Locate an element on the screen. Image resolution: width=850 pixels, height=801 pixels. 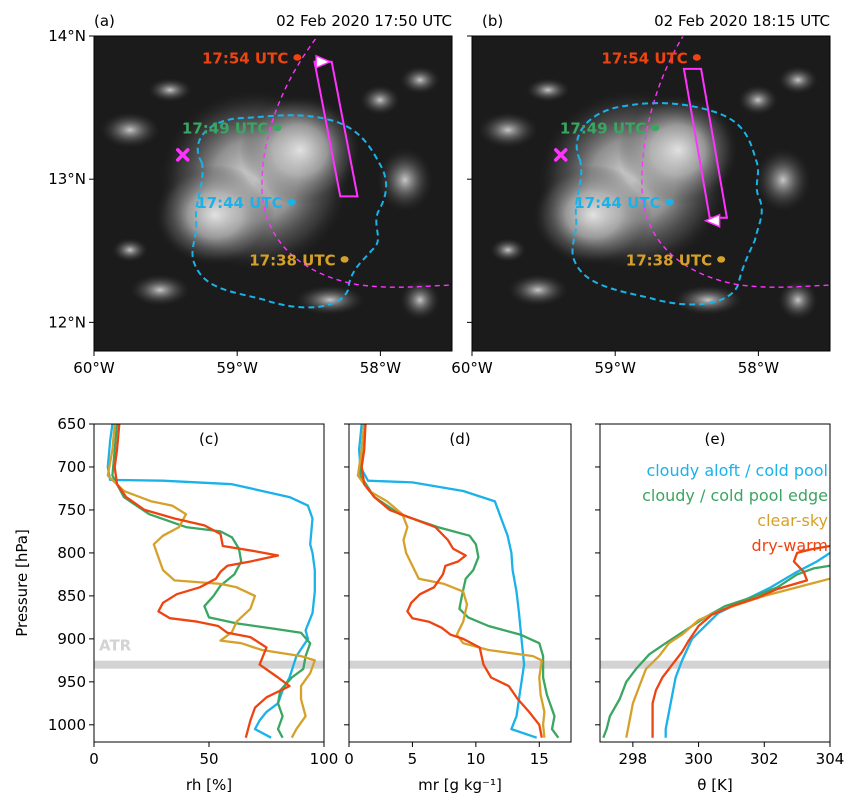
y-tick-label: 800 is located at coordinates (71, 553).